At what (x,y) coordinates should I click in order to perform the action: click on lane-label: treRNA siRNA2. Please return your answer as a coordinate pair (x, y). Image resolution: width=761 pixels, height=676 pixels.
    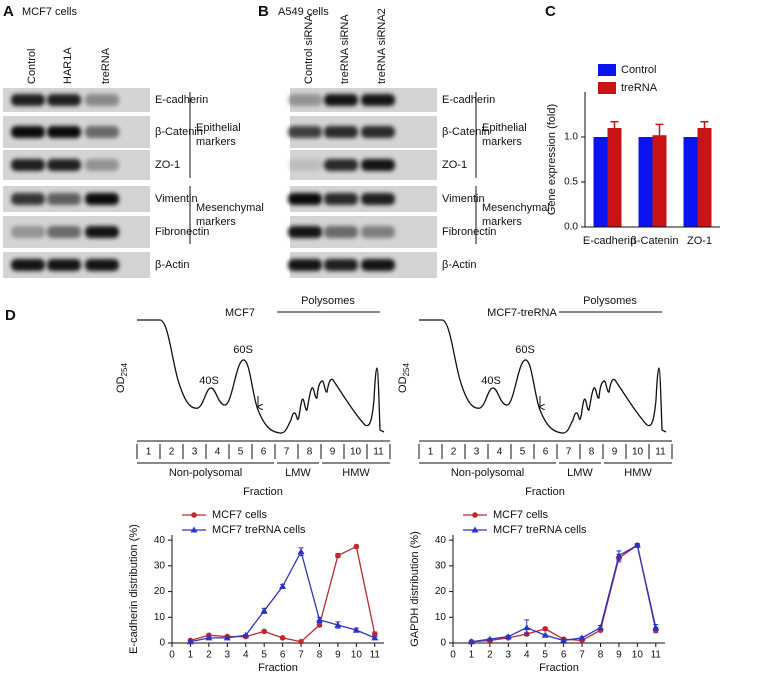
    Looking at the image, I should click on (382, 46).